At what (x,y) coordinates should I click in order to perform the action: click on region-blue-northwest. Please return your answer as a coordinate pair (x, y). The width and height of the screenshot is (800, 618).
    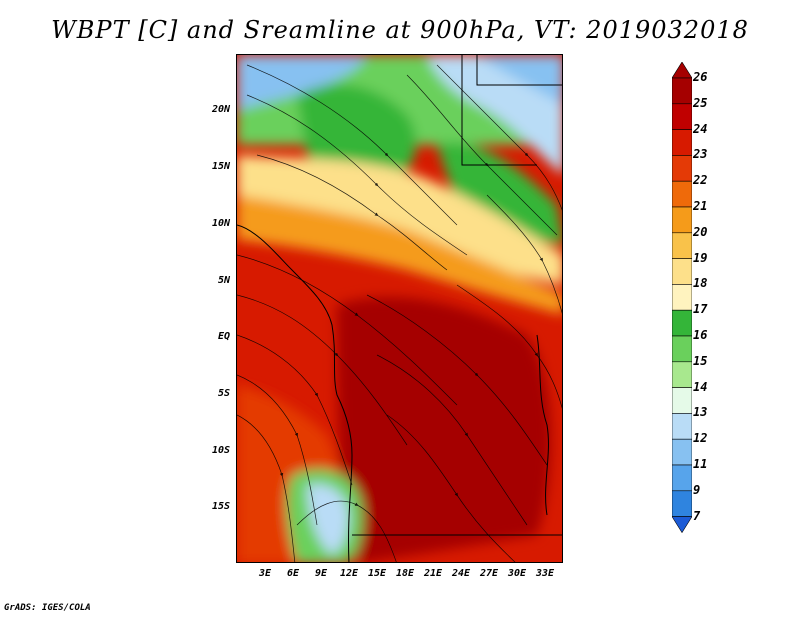
    Looking at the image, I should click on (302, 82).